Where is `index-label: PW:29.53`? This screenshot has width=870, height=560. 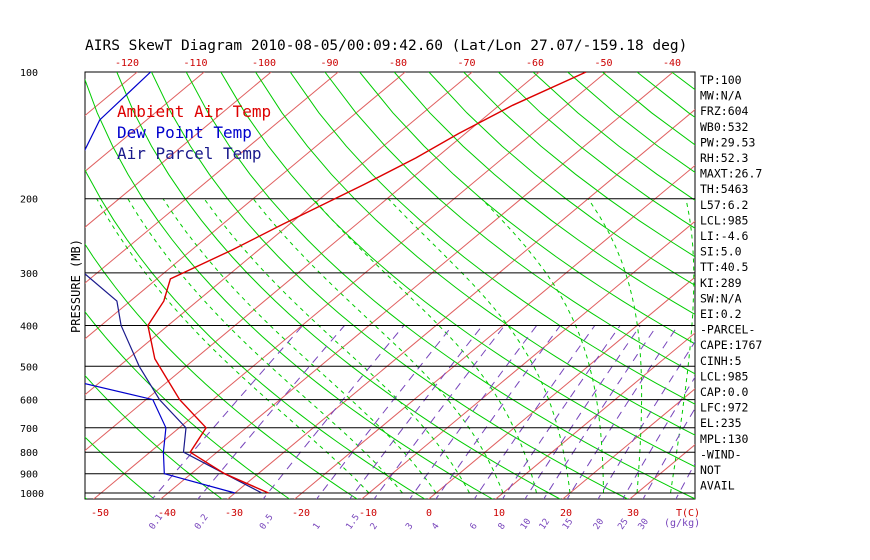
index-label: PW:29.53 is located at coordinates (727, 142).